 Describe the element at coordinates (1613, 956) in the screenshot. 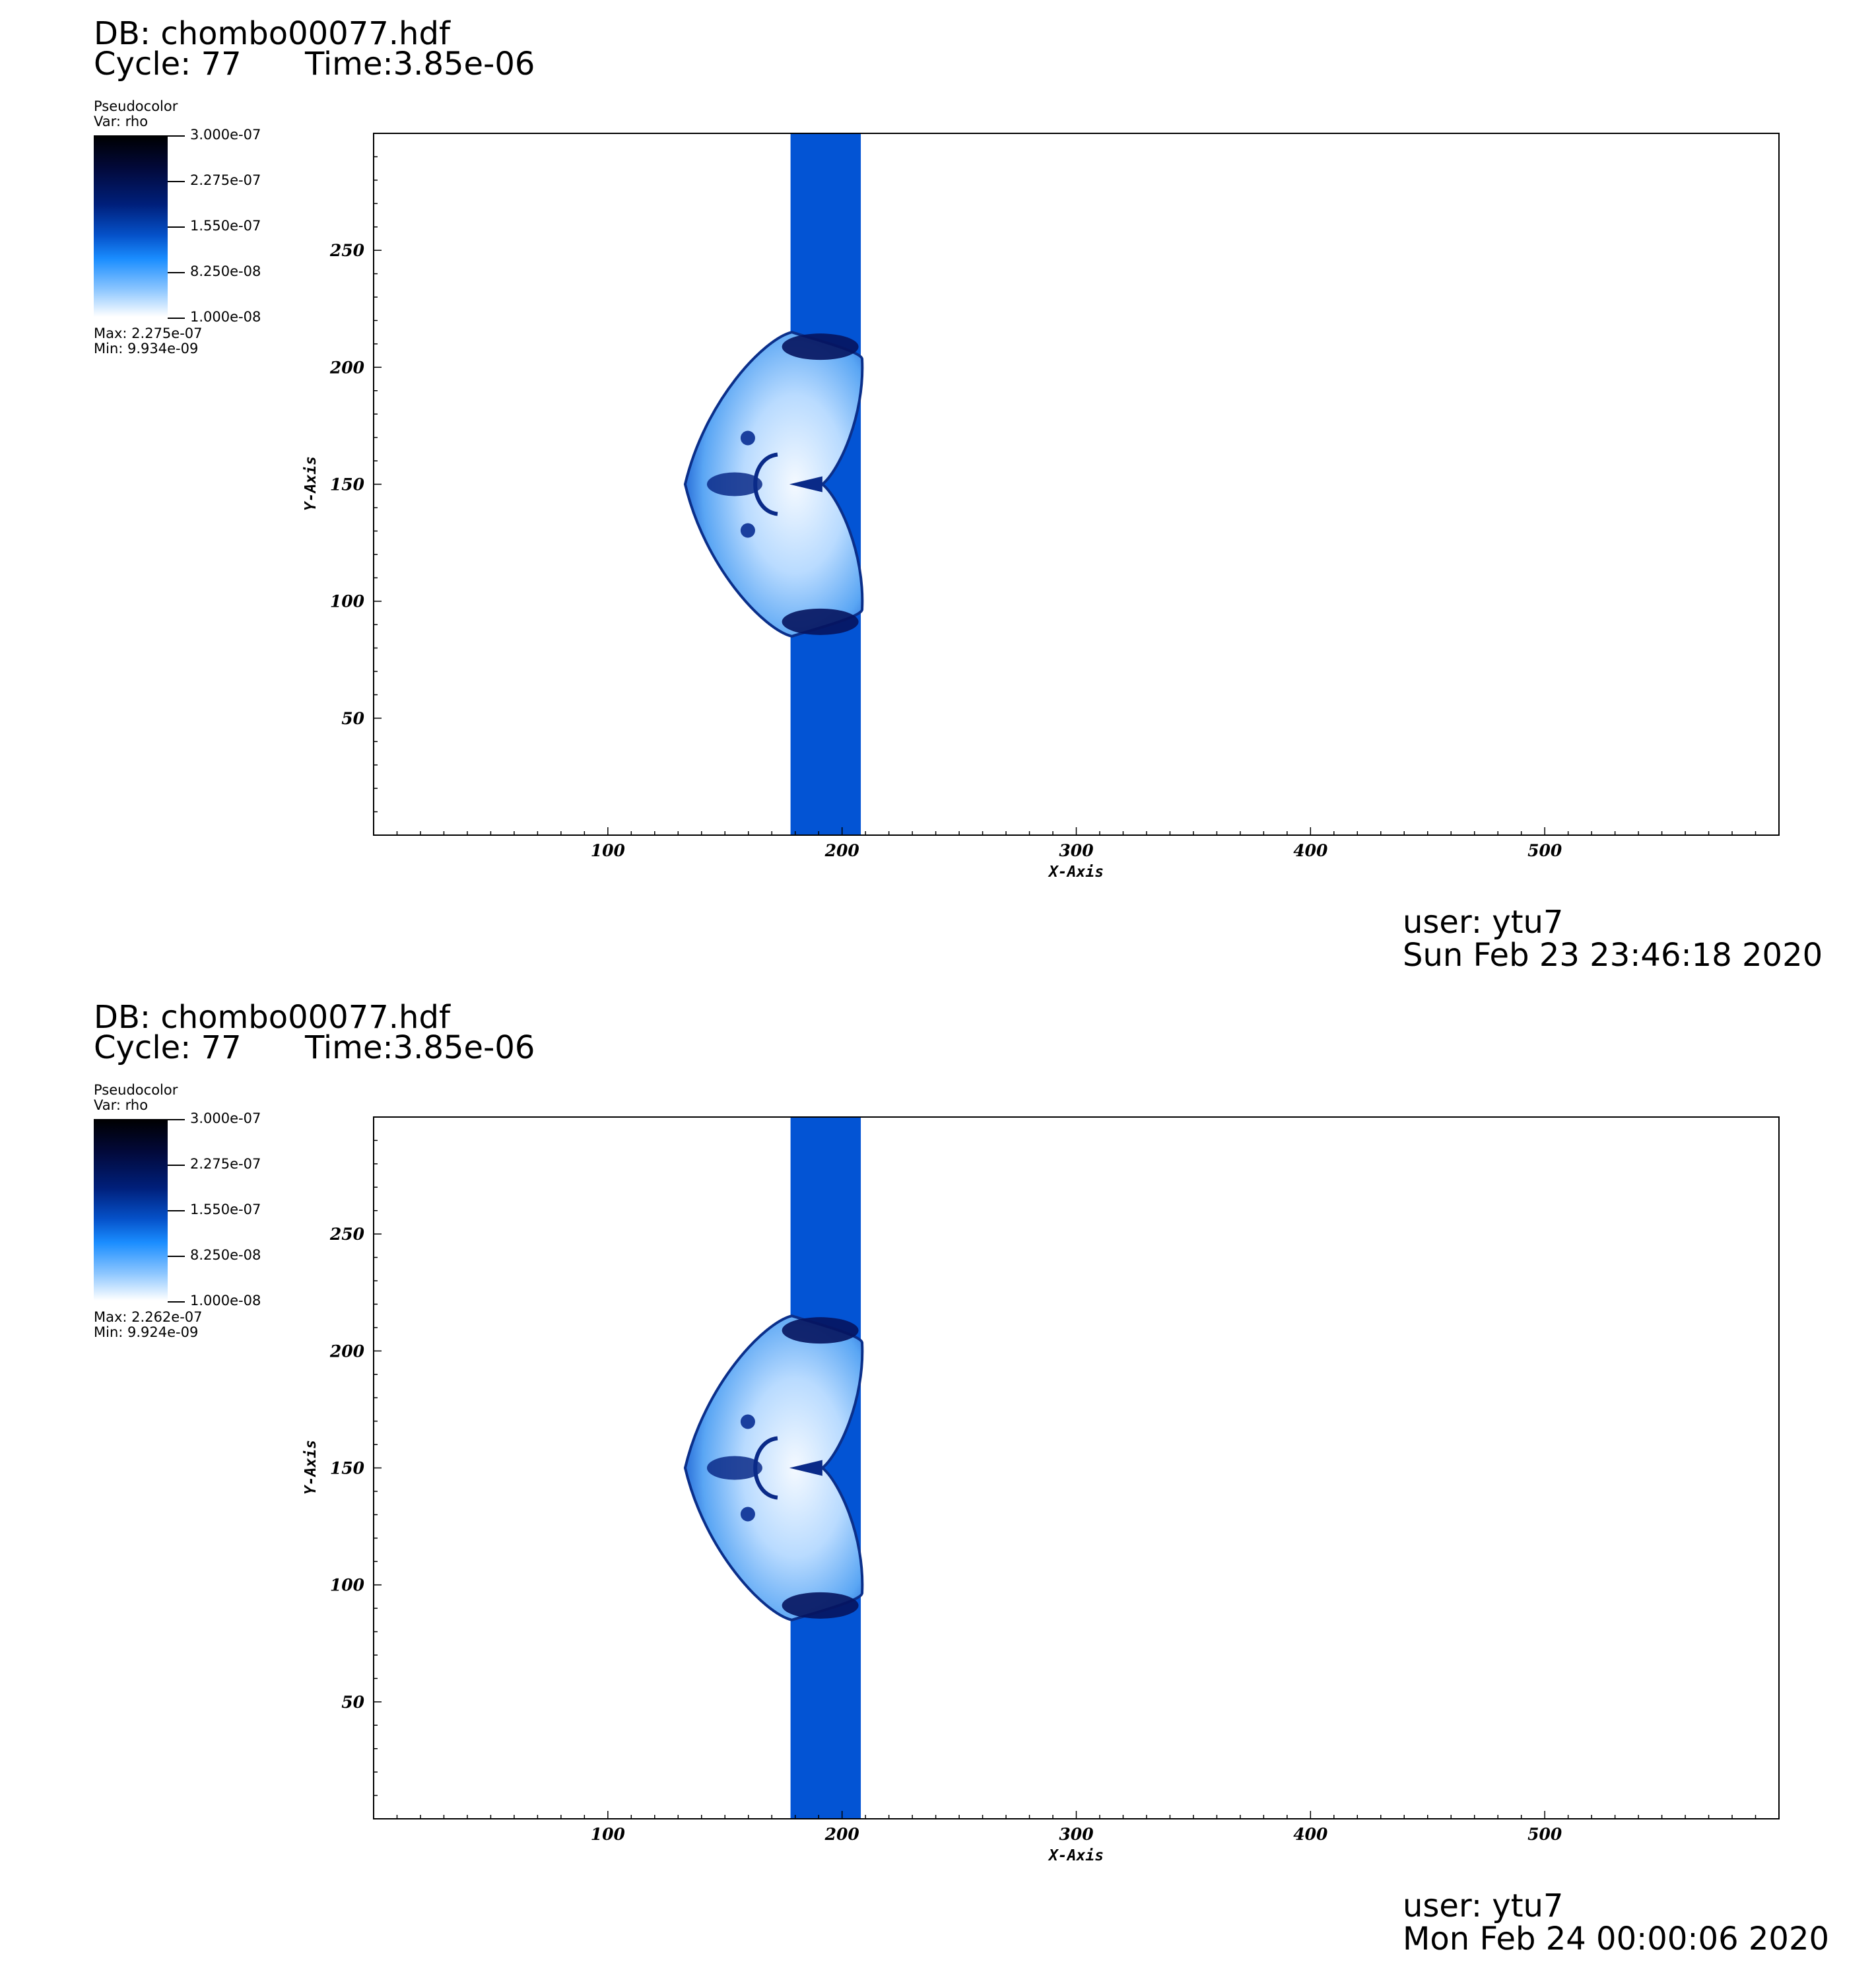

I see `date-label: Sun Feb 23 23:46:18 2020` at that location.